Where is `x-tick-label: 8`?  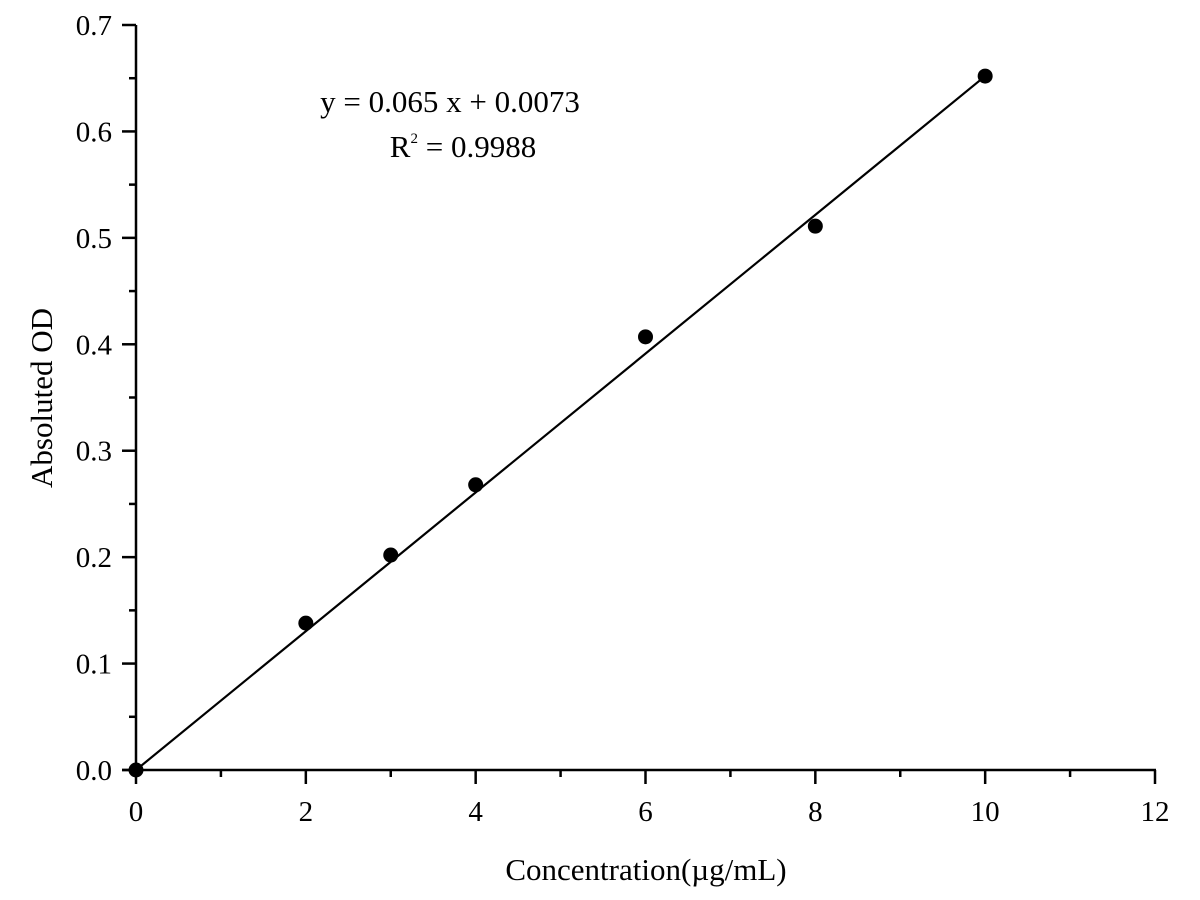
x-tick-label: 8 is located at coordinates (815, 812).